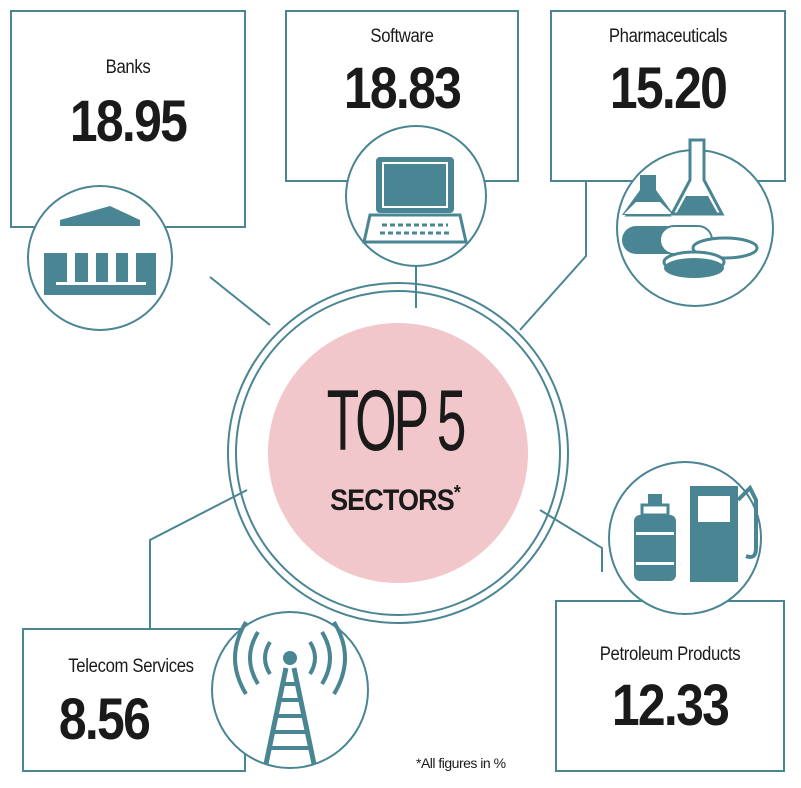  Describe the element at coordinates (104, 719) in the screenshot. I see `sector-value-telecom-services: 8.56` at that location.